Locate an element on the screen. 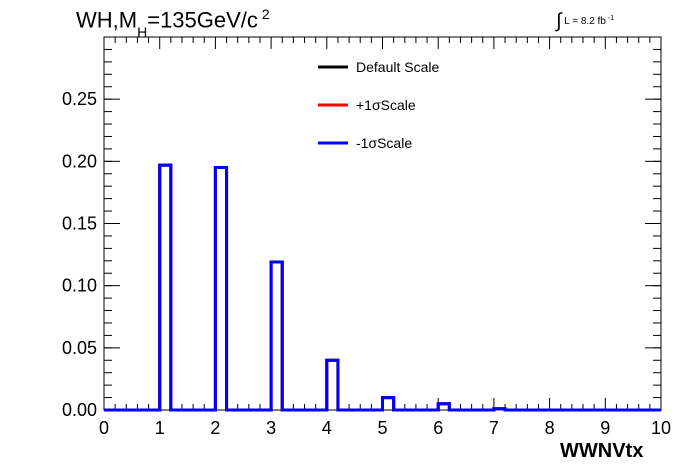 The width and height of the screenshot is (696, 472). y-tick-label: 0.15 is located at coordinates (79, 224).